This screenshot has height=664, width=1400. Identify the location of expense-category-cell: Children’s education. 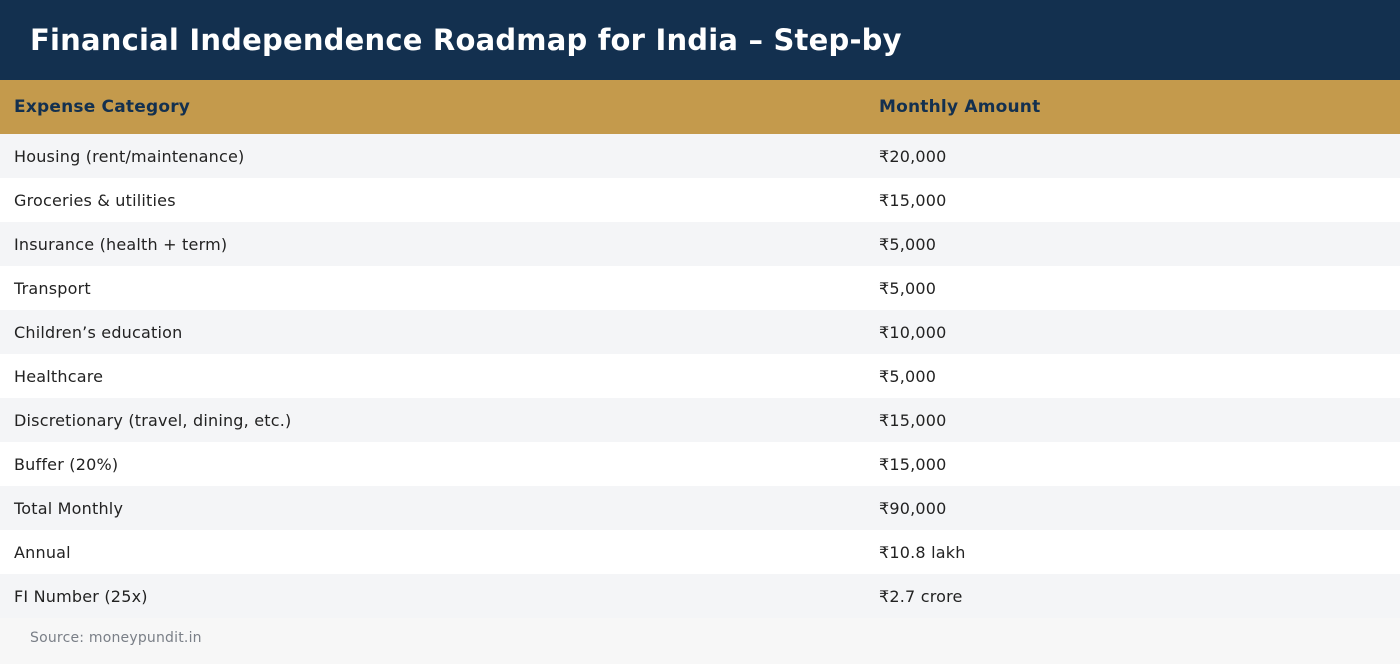
(98, 332).